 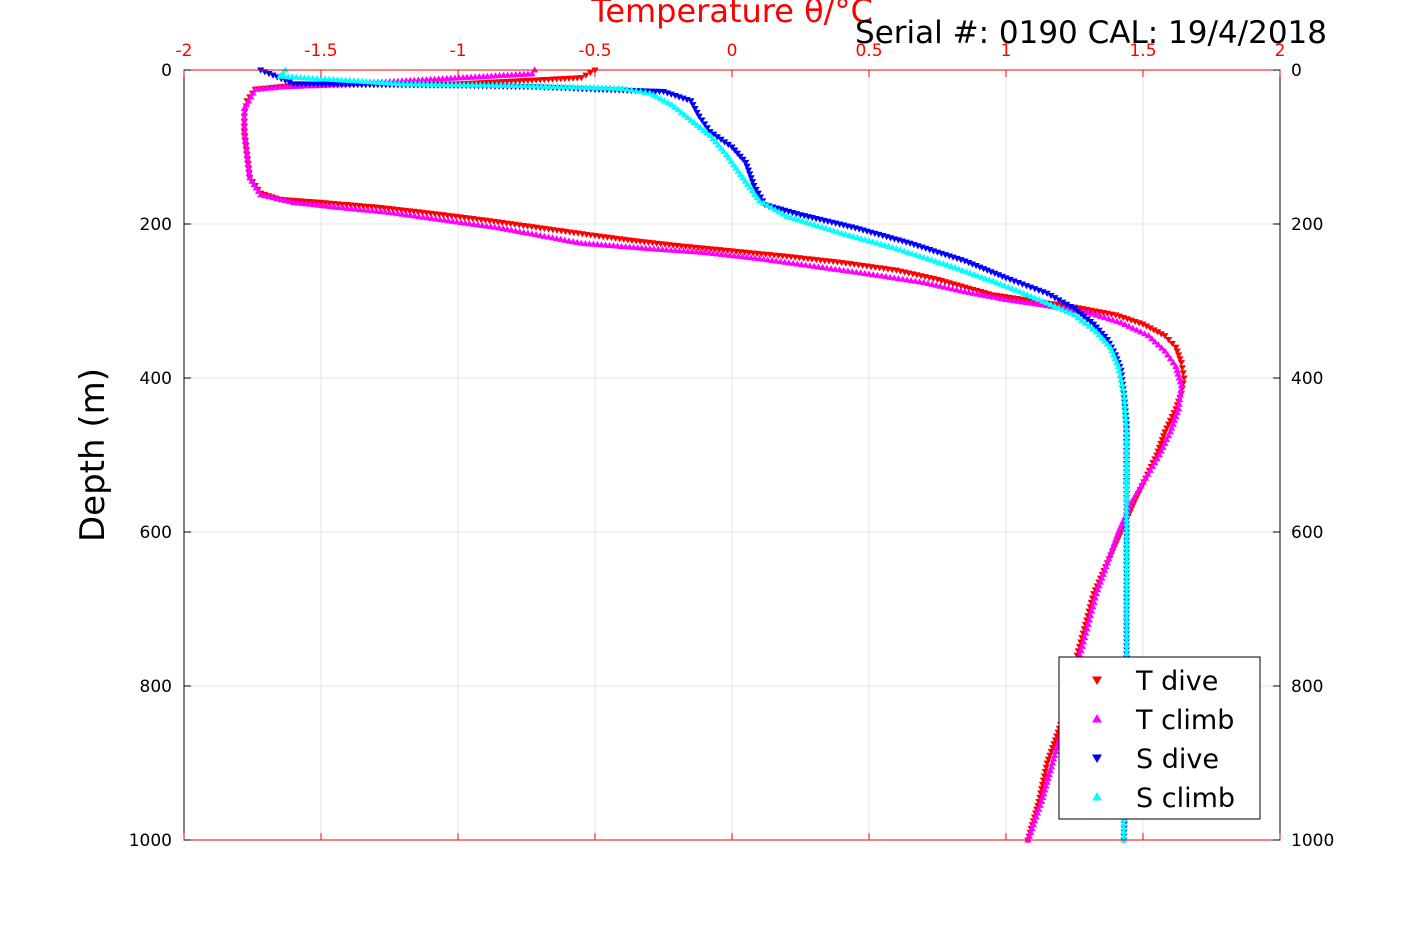 What do you see at coordinates (156, 533) in the screenshot?
I see `y-tick-label-left: 600` at bounding box center [156, 533].